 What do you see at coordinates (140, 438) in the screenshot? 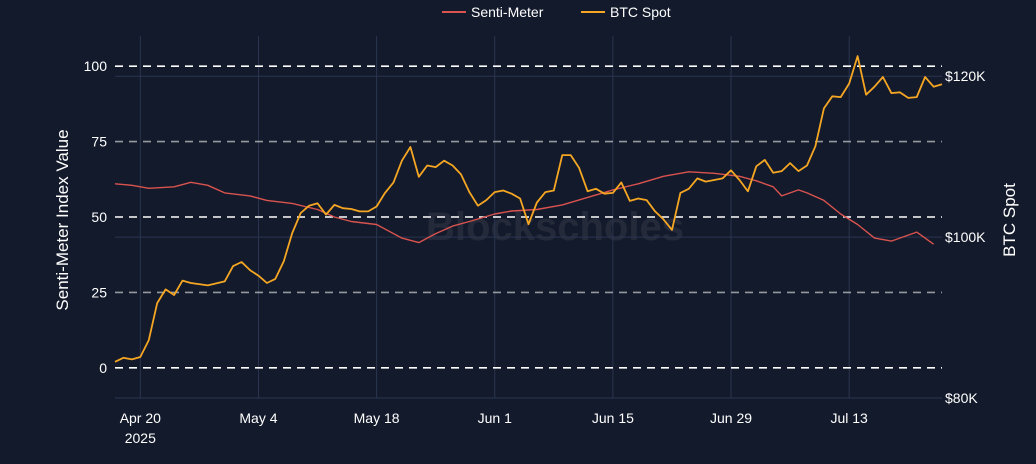
I see `x-tick-sublabel: 2025` at bounding box center [140, 438].